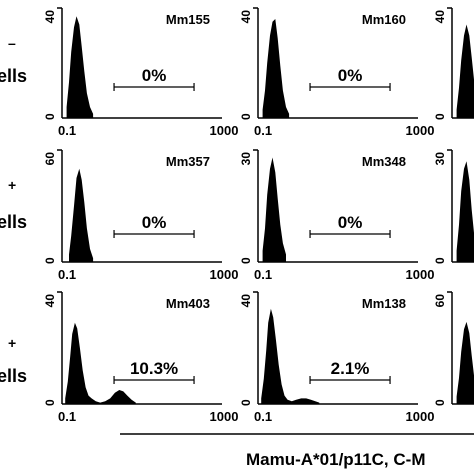 The image size is (474, 474). Describe the element at coordinates (335, 459) in the screenshot. I see `x-axis-title: Mamu-A*01/p11C, C-M` at that location.